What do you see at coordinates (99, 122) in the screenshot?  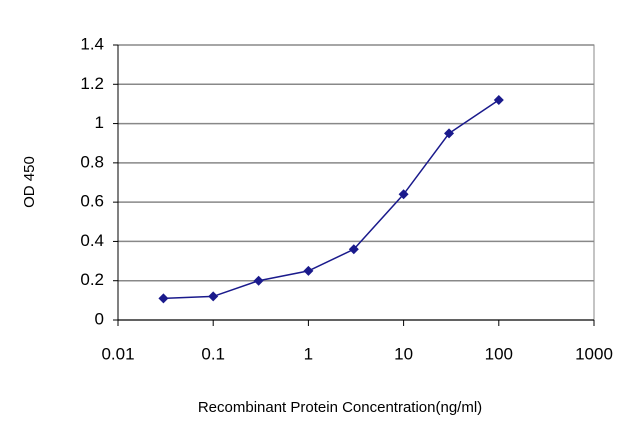 I see `y-tick-label: 1` at bounding box center [99, 122].